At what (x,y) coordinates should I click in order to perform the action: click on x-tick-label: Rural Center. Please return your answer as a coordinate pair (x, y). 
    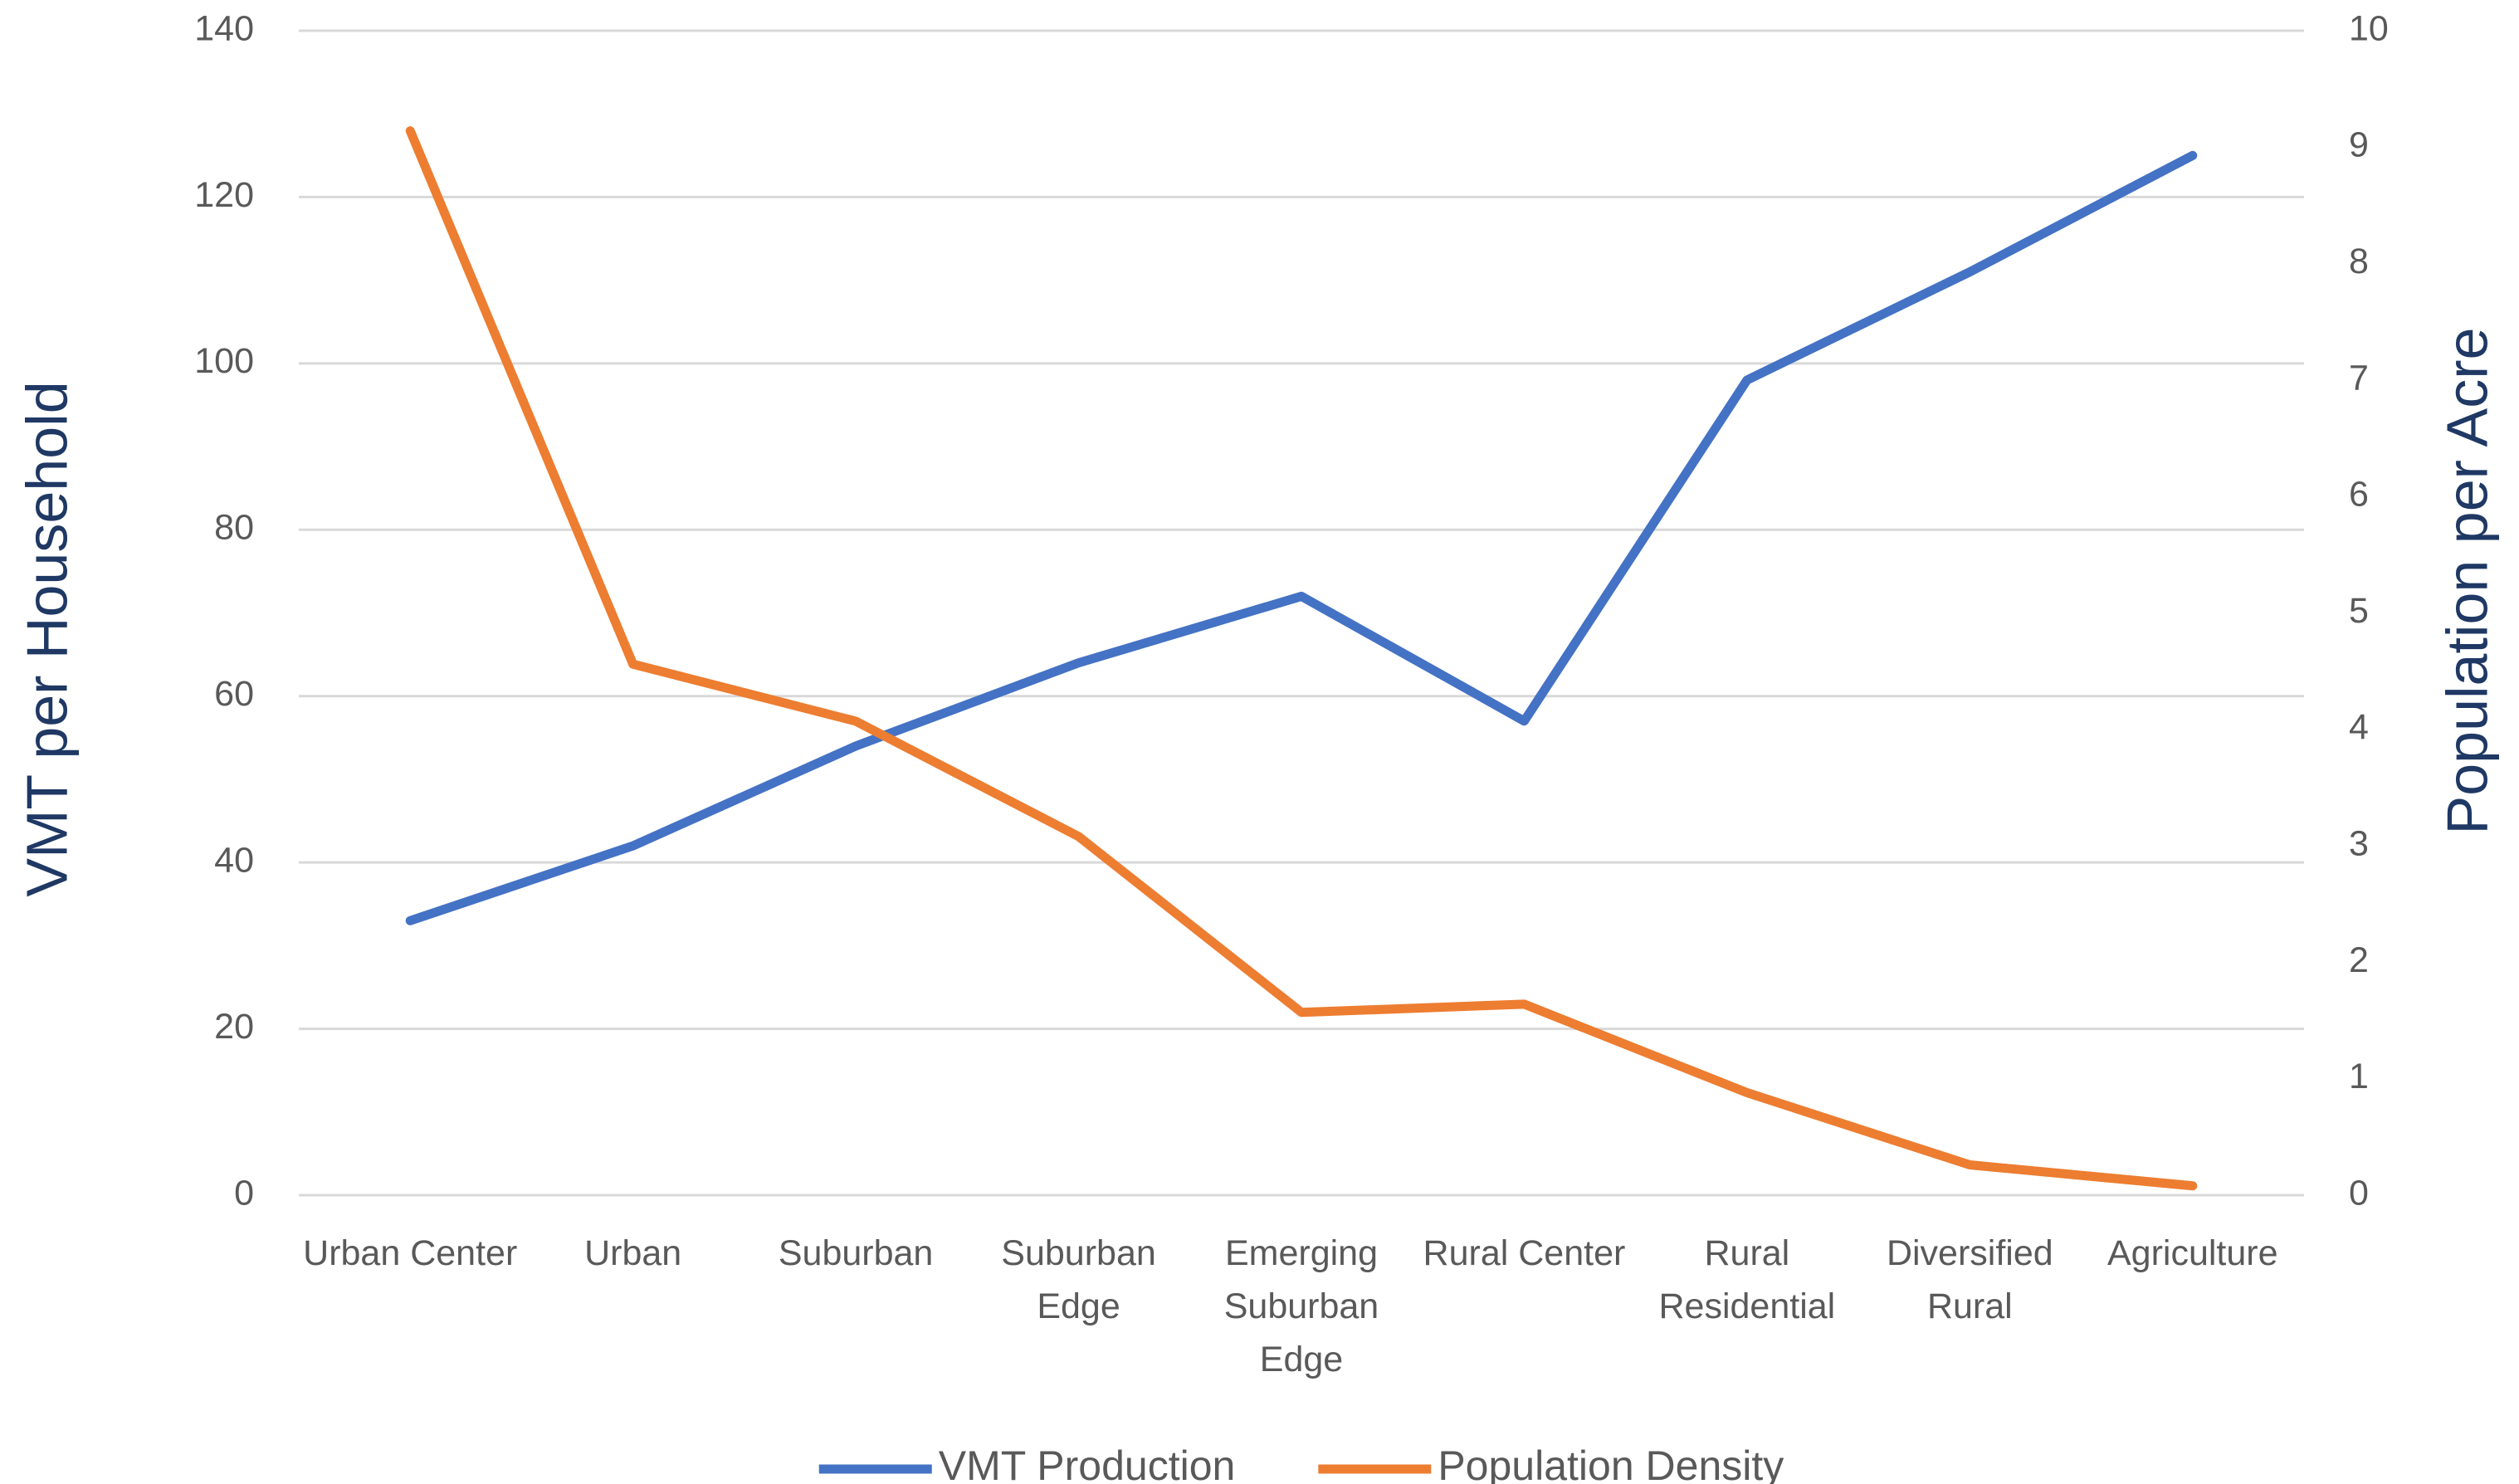
    Looking at the image, I should click on (1525, 1253).